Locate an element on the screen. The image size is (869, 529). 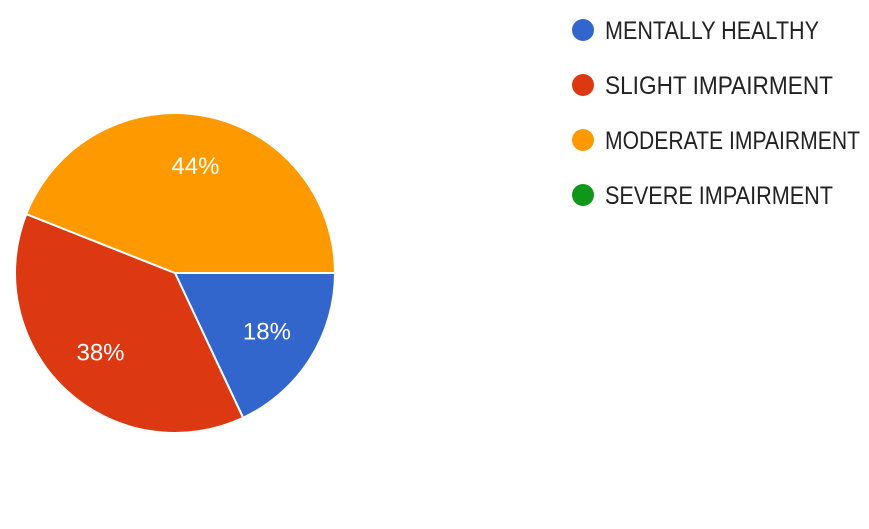
legend-item-severe-impairment: SEVERE IMPAIRMENT is located at coordinates (702, 196).